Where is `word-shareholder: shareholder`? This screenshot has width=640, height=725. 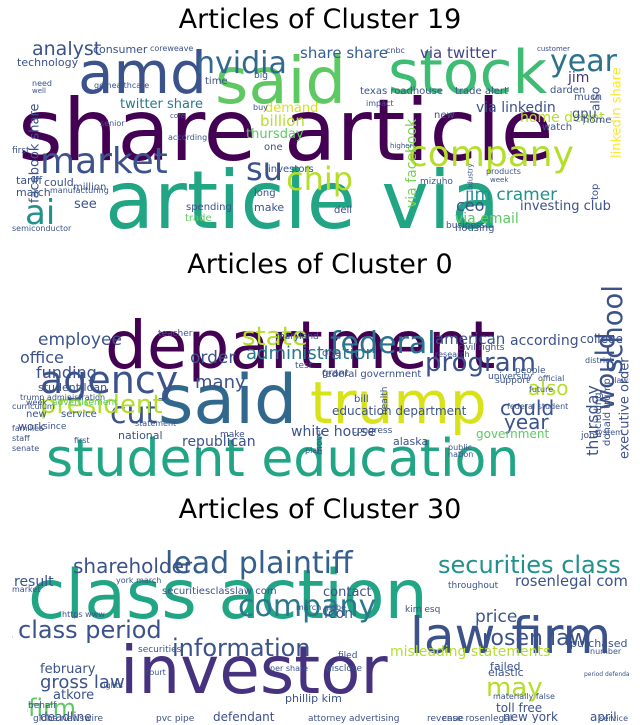 word-shareholder: shareholder is located at coordinates (133, 566).